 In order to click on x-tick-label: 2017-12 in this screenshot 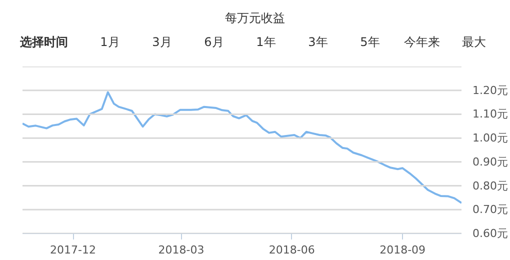, I will do `click(73, 250)`.